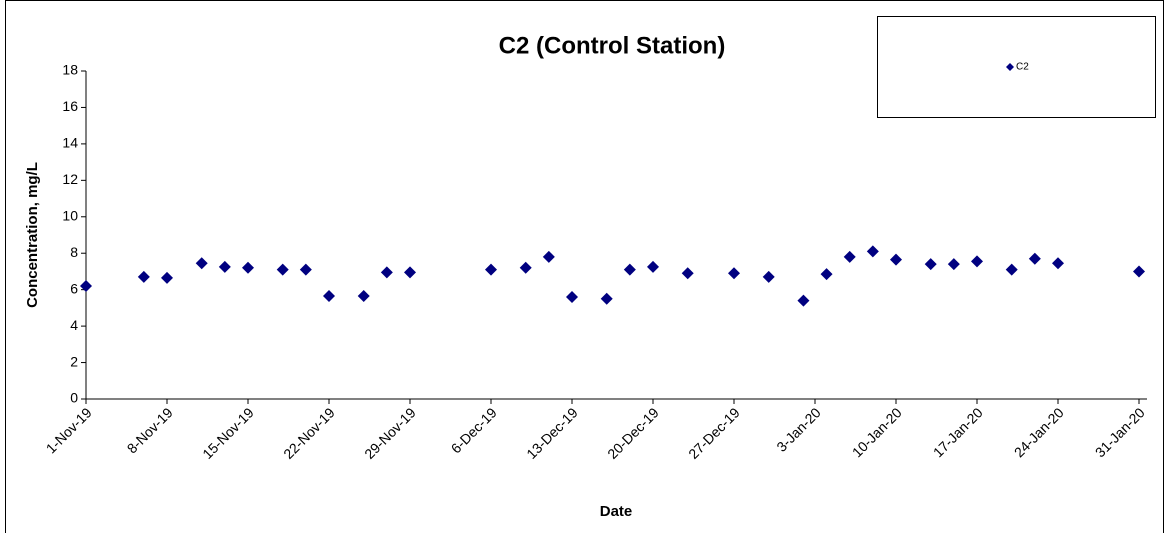 This screenshot has height=533, width=1164. Describe the element at coordinates (1010, 67) in the screenshot. I see `legend-marker` at that location.